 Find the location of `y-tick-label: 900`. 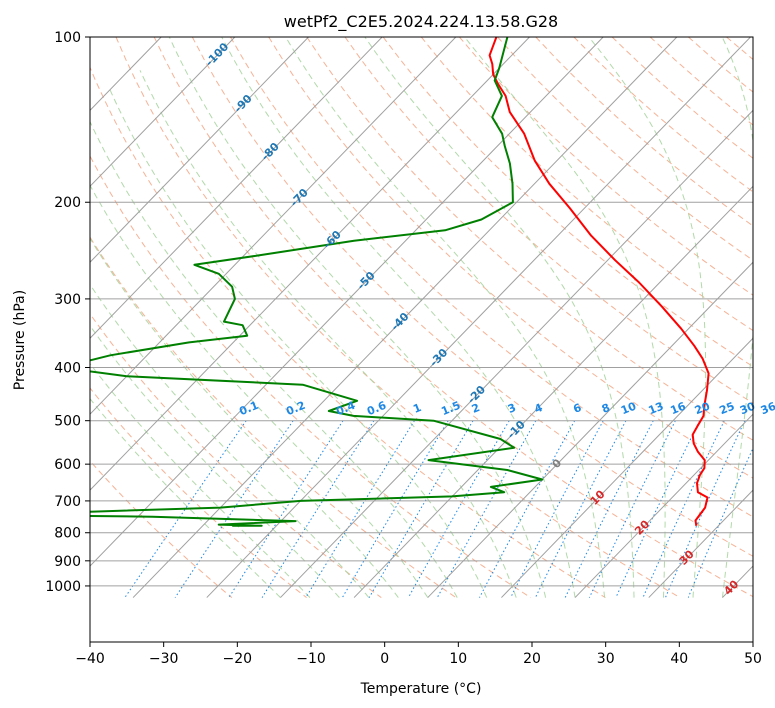

y-tick-label: 900 is located at coordinates (67, 562).